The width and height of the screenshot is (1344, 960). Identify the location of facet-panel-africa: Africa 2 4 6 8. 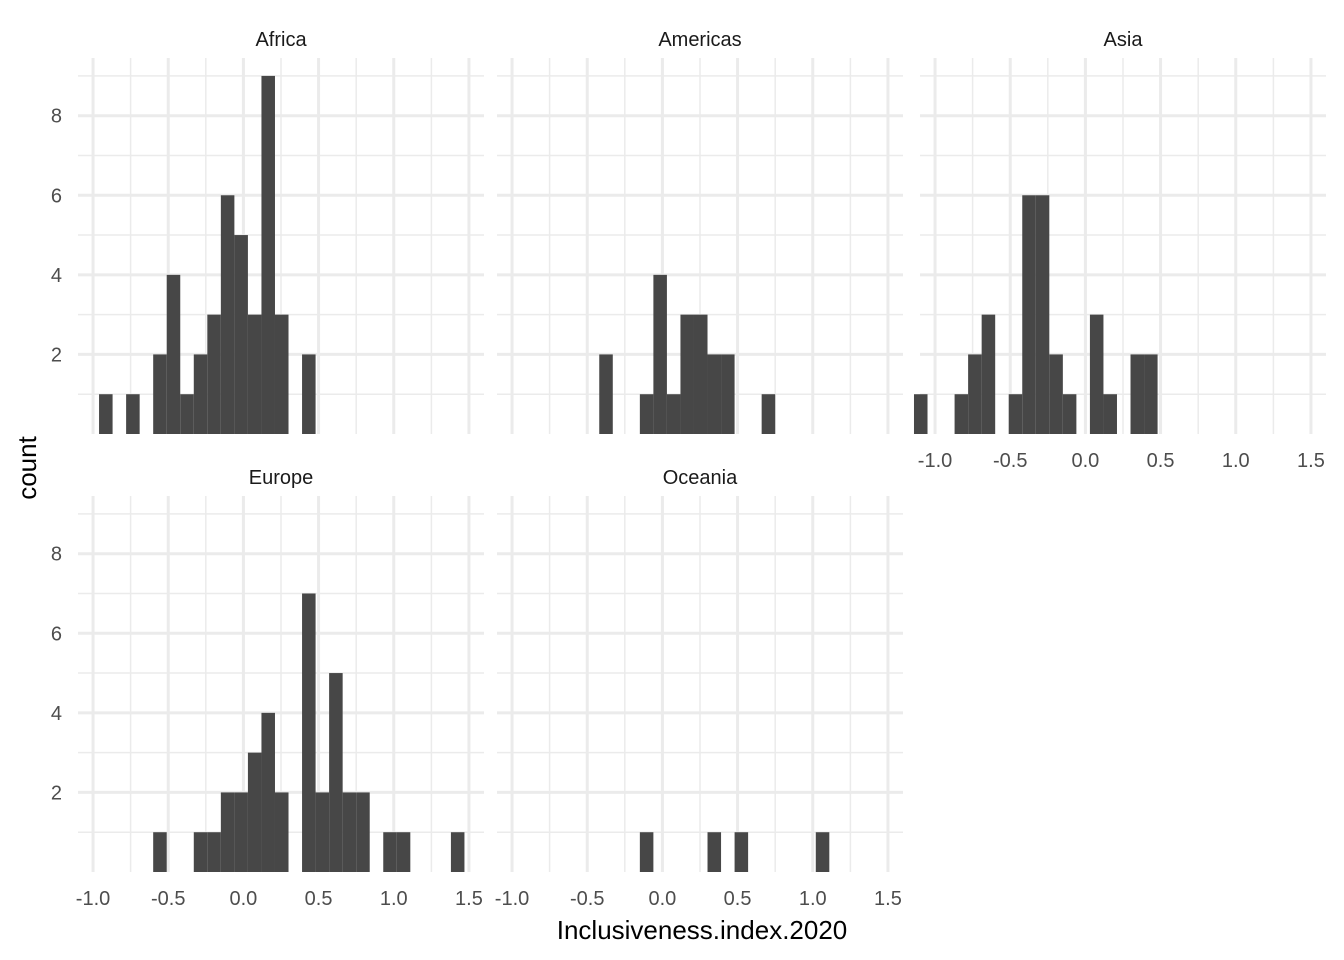
(267, 232).